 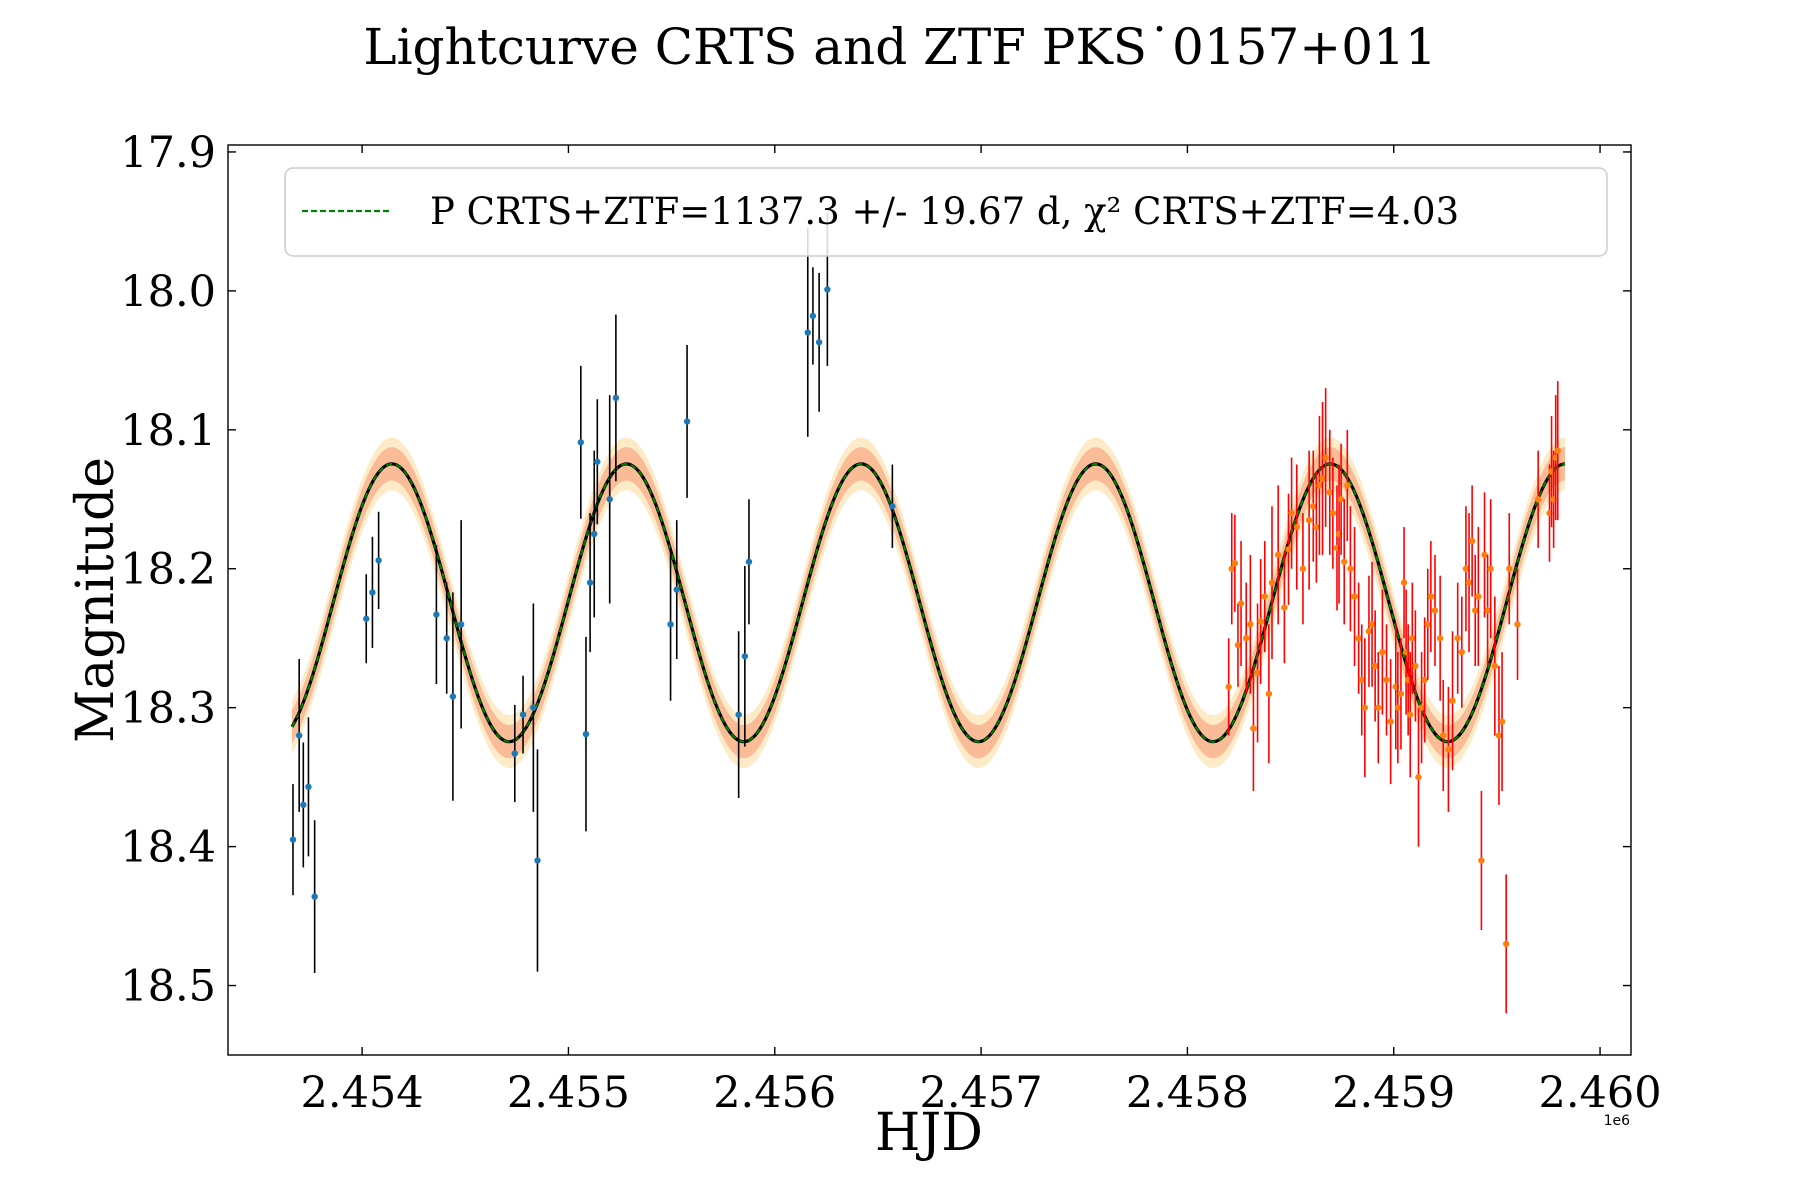 I want to click on chart-title: Lightcurve CRTS and ZTF PKS˙0157+011, so click(x=899, y=47).